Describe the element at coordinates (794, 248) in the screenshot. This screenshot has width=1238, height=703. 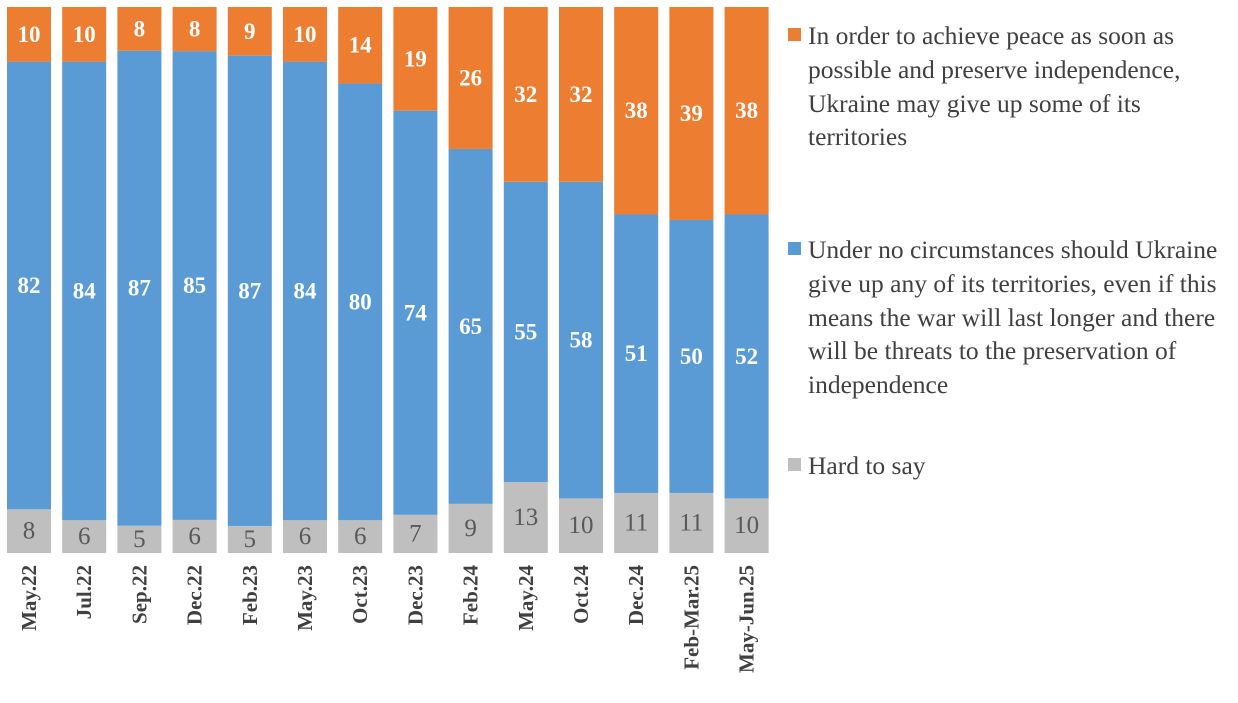
I see `legend-swatch-blue` at that location.